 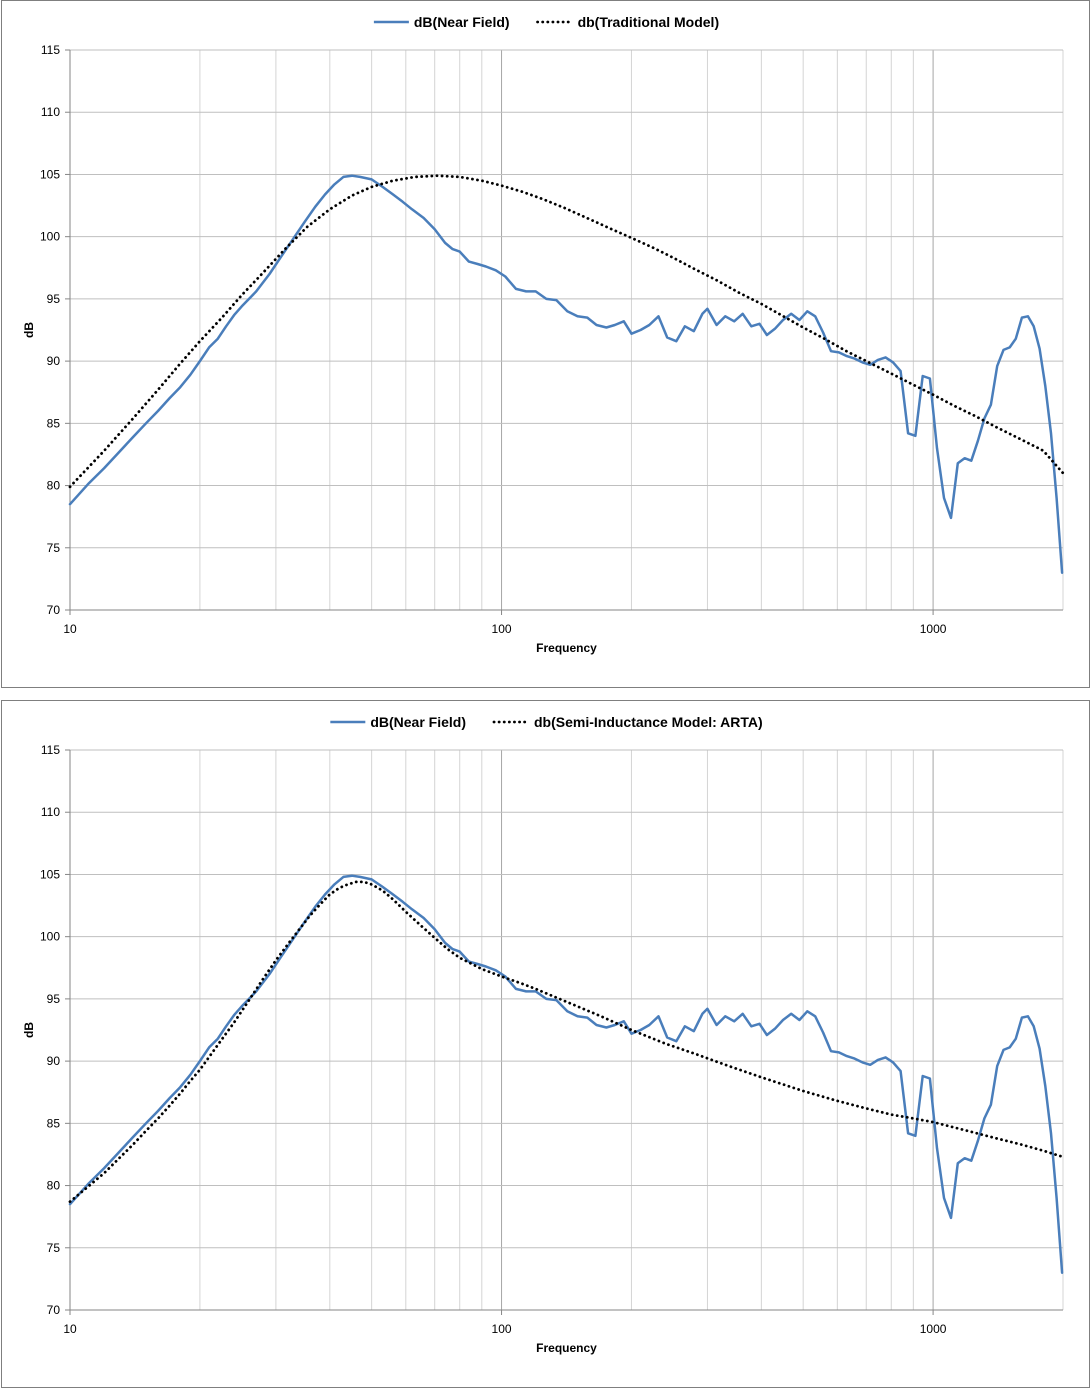 What do you see at coordinates (648, 722) in the screenshot?
I see `legend-label-model: db(Semi-Inductance Model: ARTA)` at bounding box center [648, 722].